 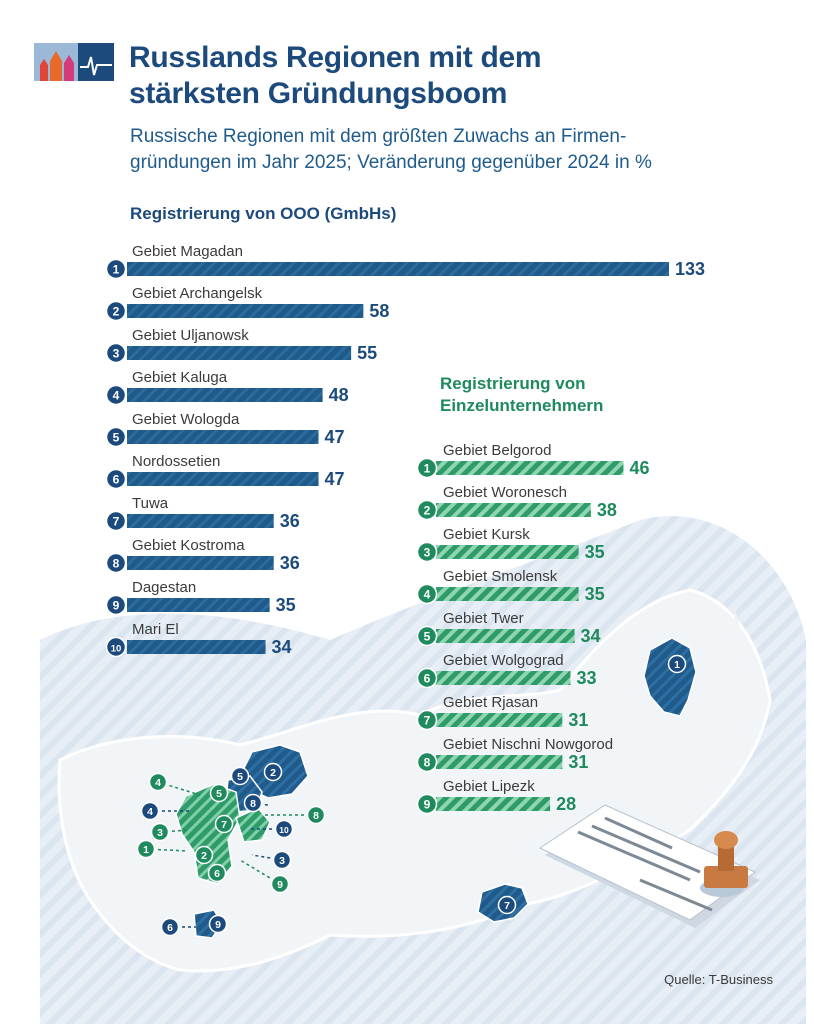 What do you see at coordinates (690, 269) in the screenshot?
I see `bar-value-label: 133` at bounding box center [690, 269].